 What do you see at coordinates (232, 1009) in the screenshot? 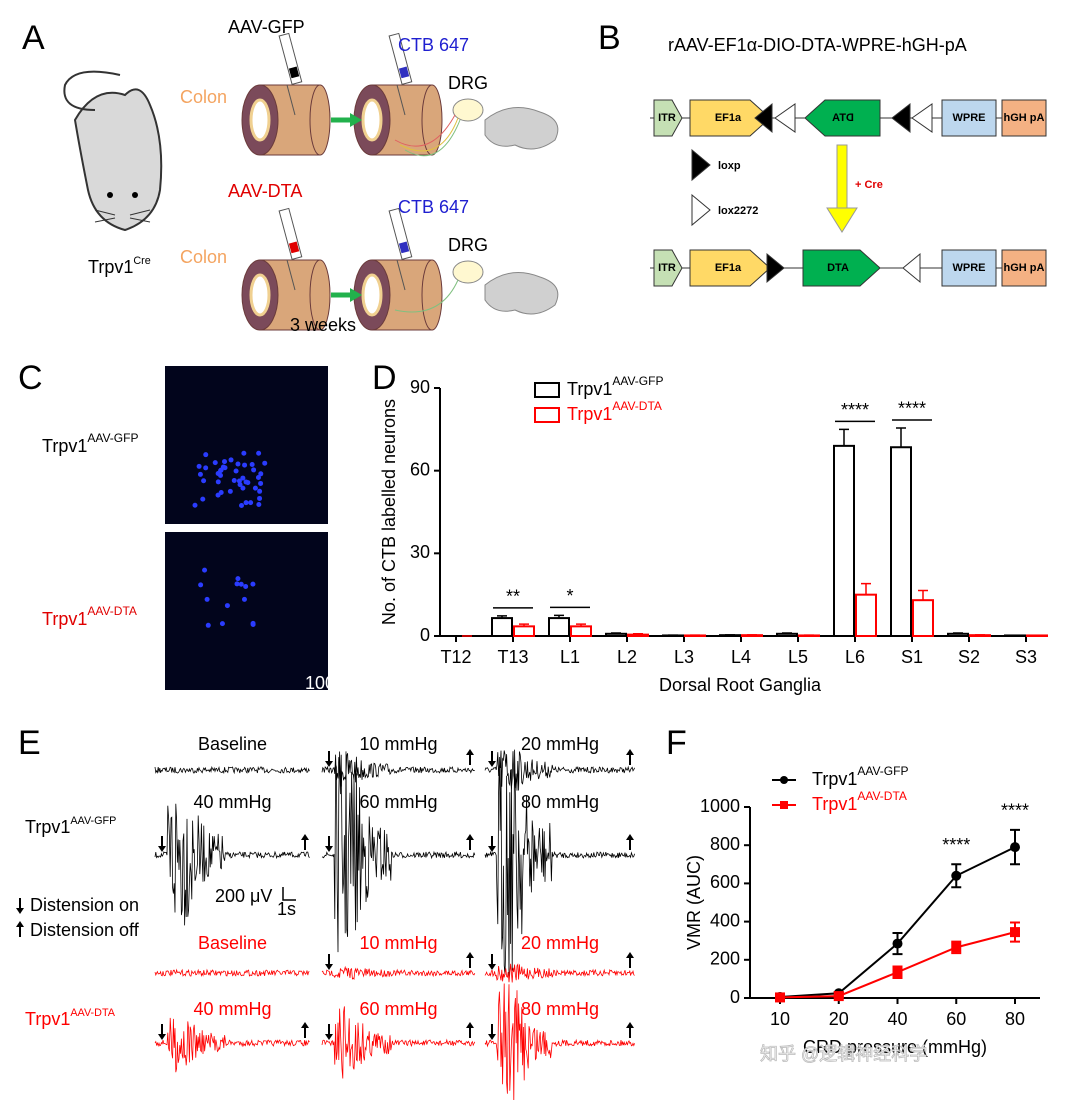
I see `condition-label: 40 mmHg` at bounding box center [232, 1009].